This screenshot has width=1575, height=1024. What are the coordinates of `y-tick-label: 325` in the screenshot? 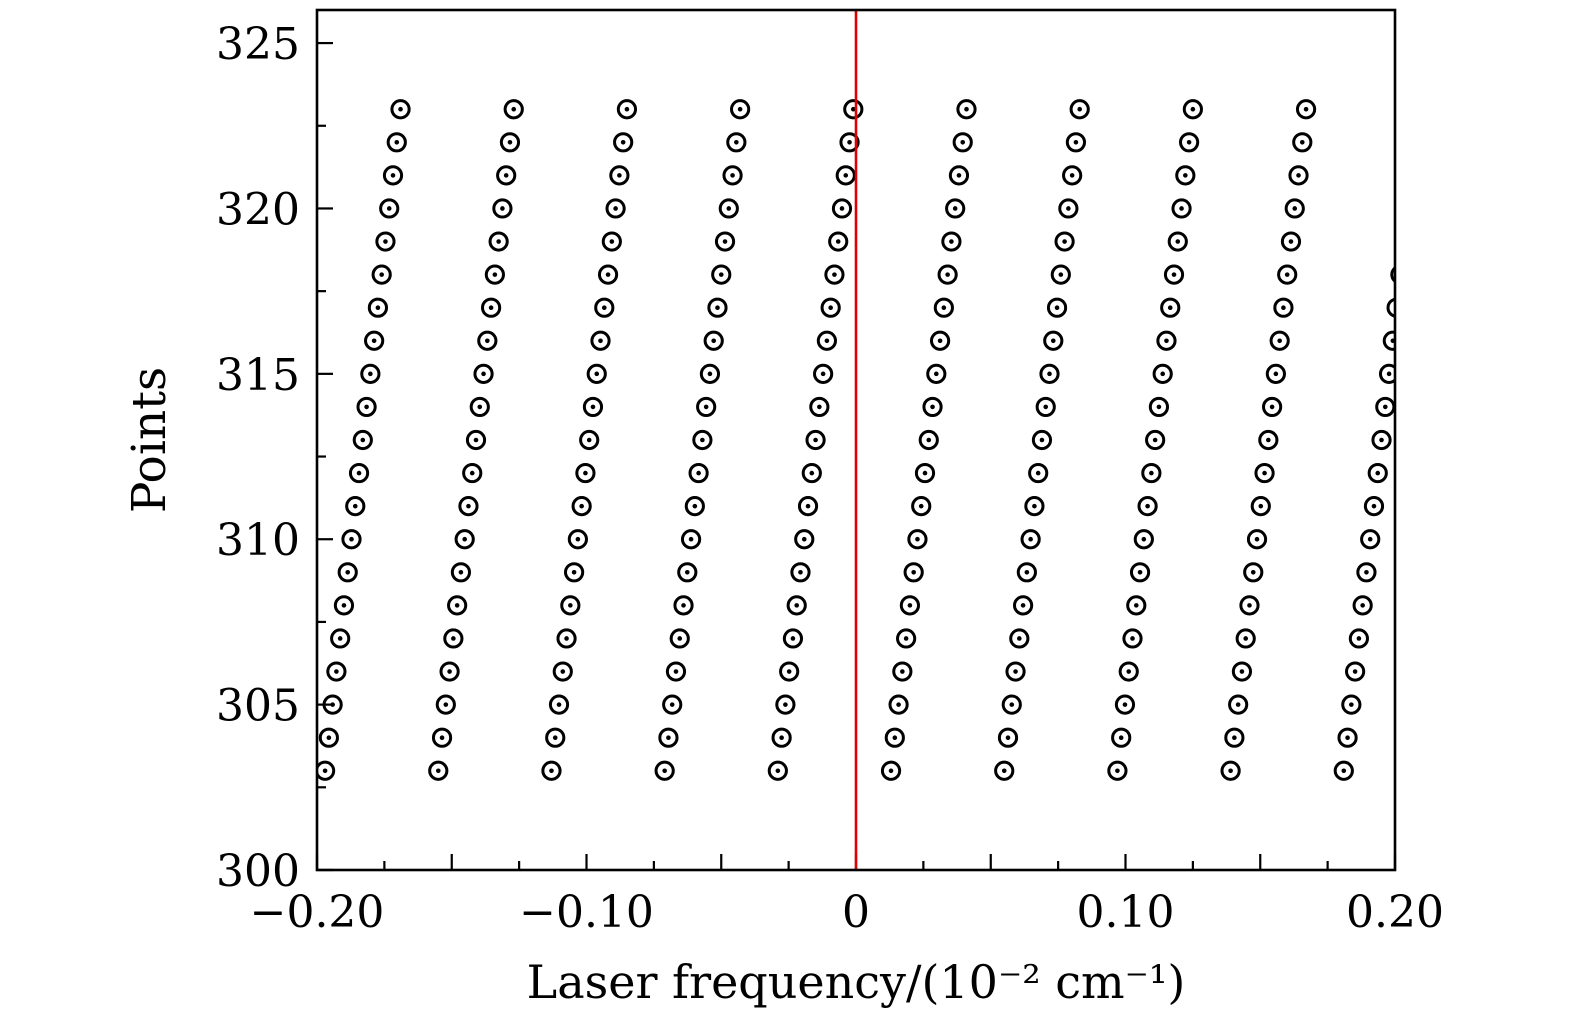 It's located at (258, 44).